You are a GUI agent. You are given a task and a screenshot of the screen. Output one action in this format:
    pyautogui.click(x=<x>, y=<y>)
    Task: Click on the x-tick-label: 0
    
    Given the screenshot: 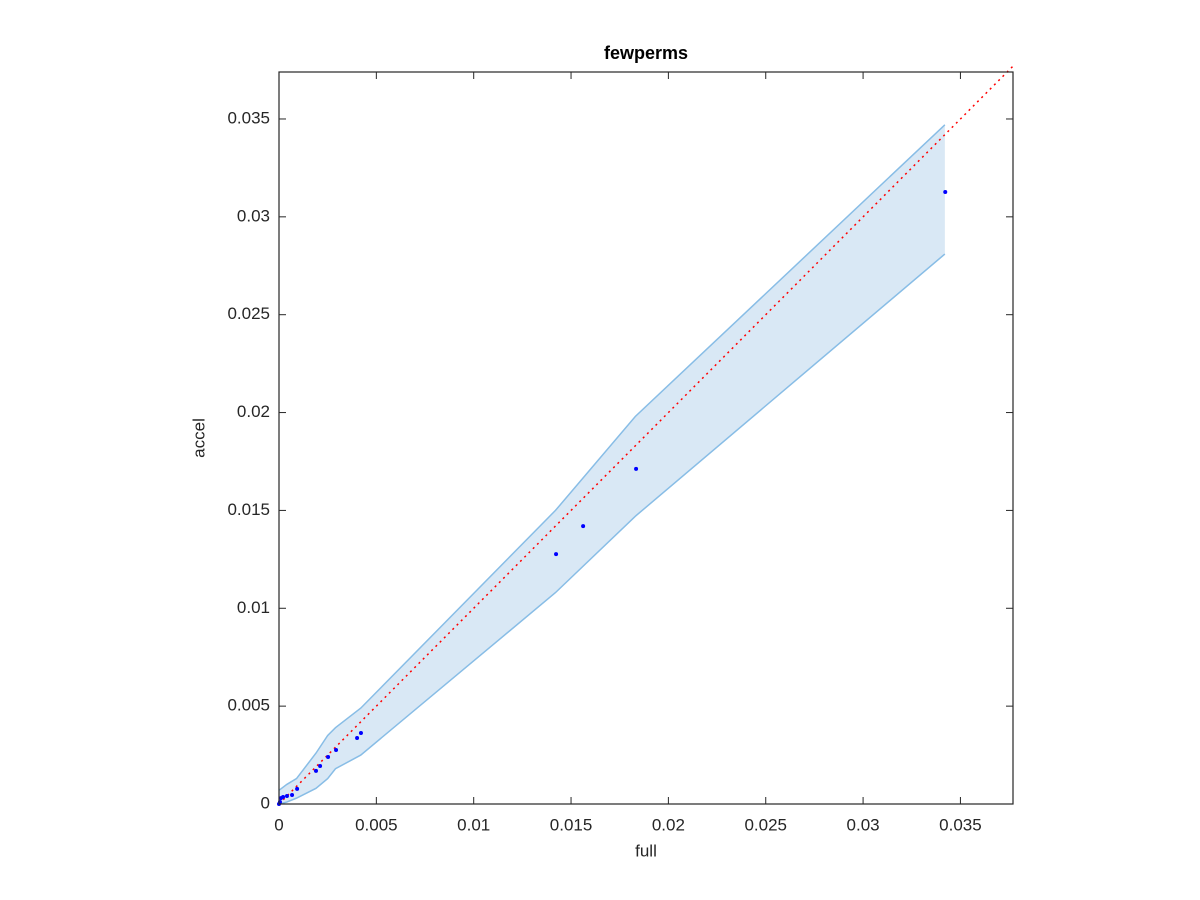 What is the action you would take?
    pyautogui.click(x=278, y=824)
    